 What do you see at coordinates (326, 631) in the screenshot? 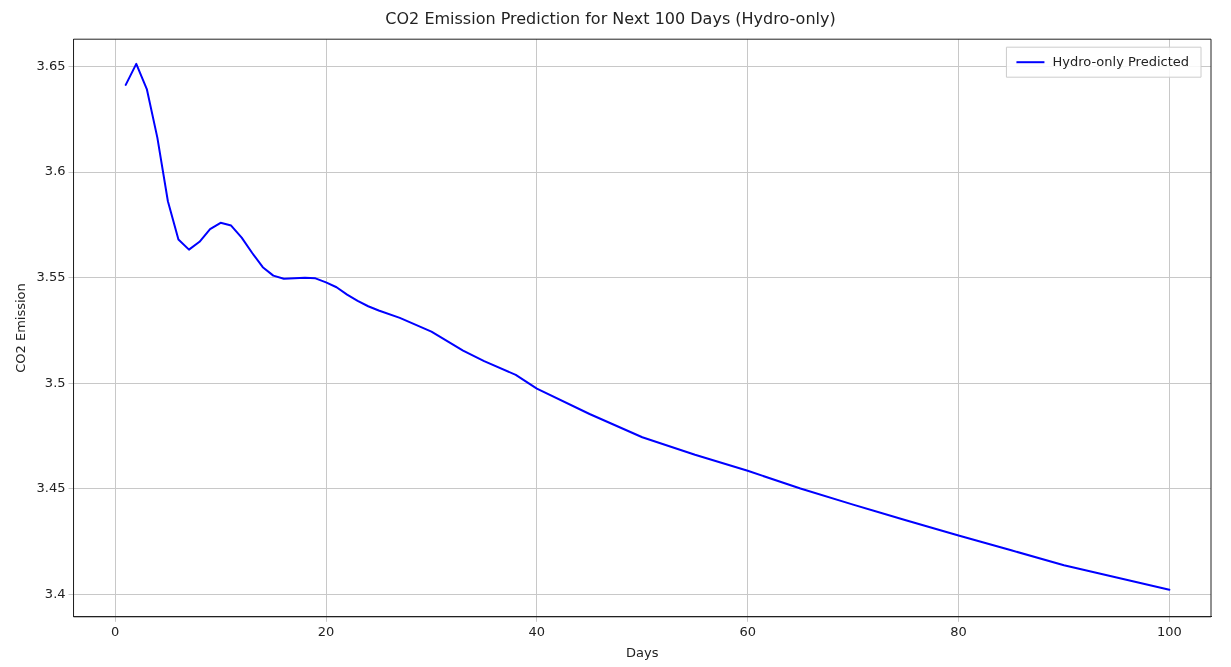
I see `x-tick-label: 20` at bounding box center [326, 631].